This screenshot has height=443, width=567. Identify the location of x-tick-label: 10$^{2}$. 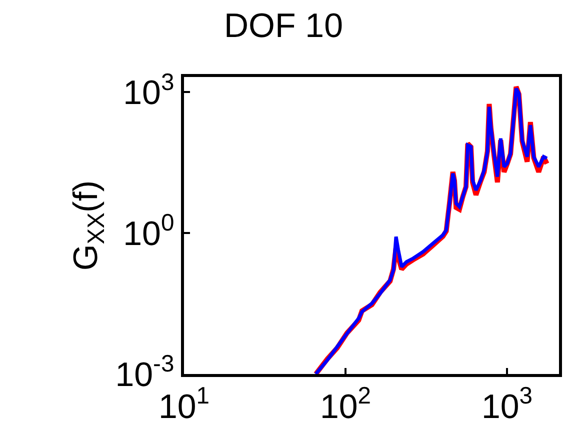
(346, 404).